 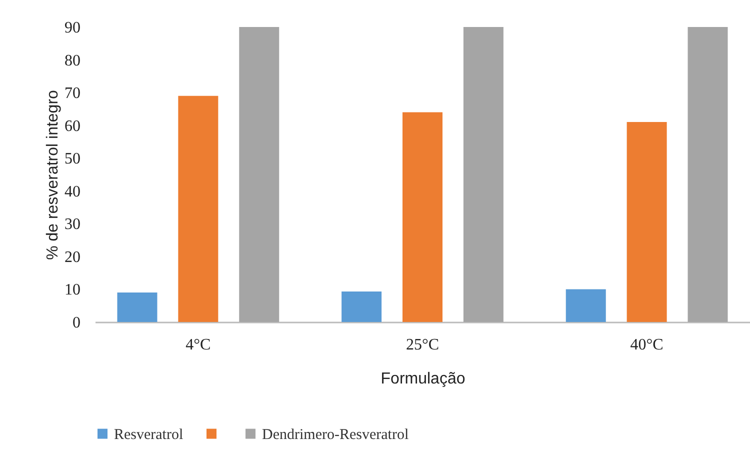 I want to click on y-tick-label: 70, so click(x=72, y=93).